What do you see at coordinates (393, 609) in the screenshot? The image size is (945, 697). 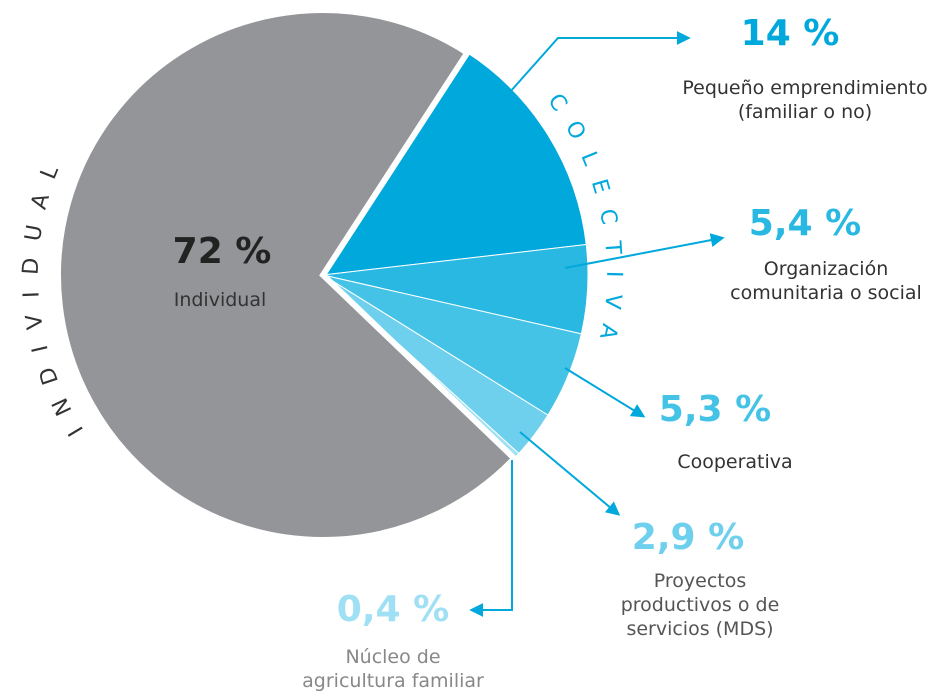 I see `value-label: 0,4 %` at bounding box center [393, 609].